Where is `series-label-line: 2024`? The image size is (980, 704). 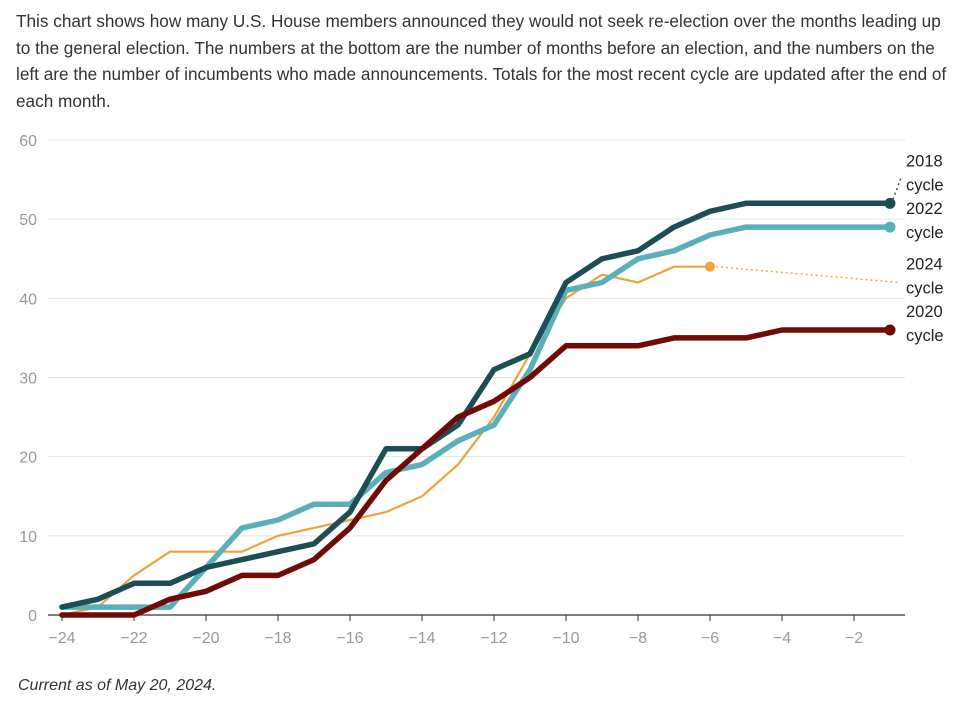
series-label-line: 2024 is located at coordinates (924, 265).